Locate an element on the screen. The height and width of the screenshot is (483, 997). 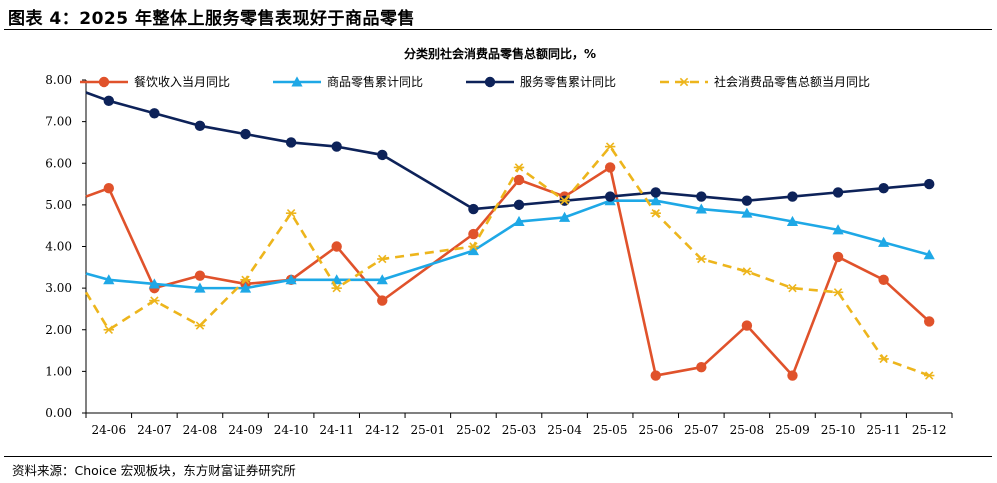
x-tick-label: 24-09 is located at coordinates (245, 430).